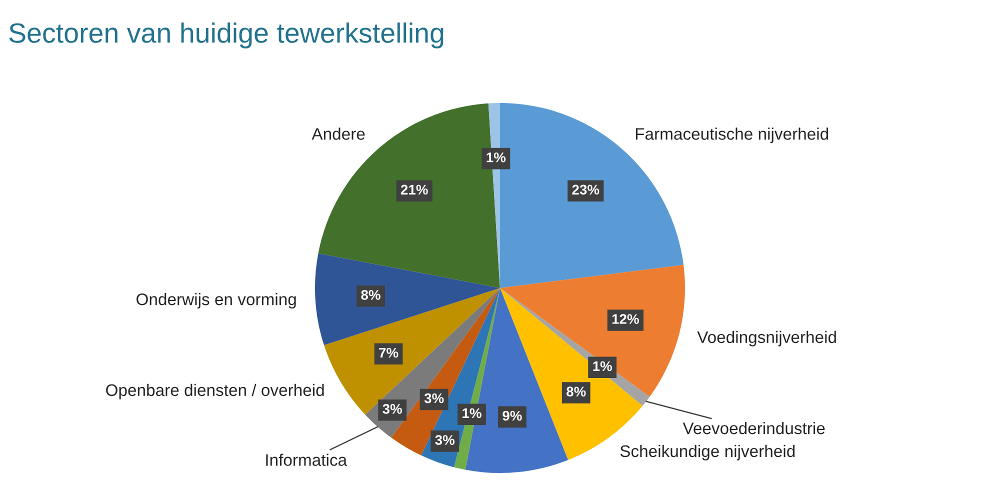 This screenshot has height=500, width=1000. What do you see at coordinates (307, 460) in the screenshot?
I see `slice-label: Informatica` at bounding box center [307, 460].